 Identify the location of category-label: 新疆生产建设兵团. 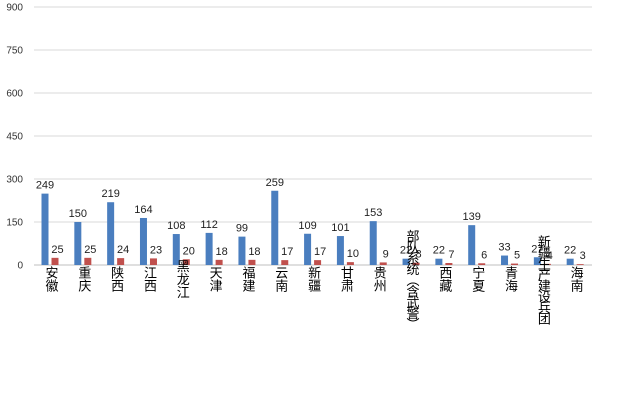
(543, 279).